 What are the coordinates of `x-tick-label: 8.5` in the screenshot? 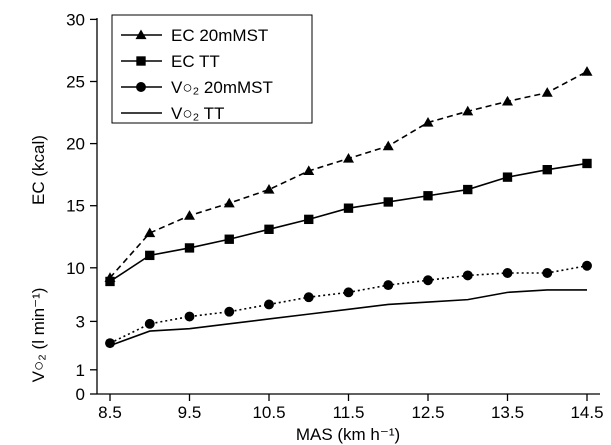 It's located at (110, 412).